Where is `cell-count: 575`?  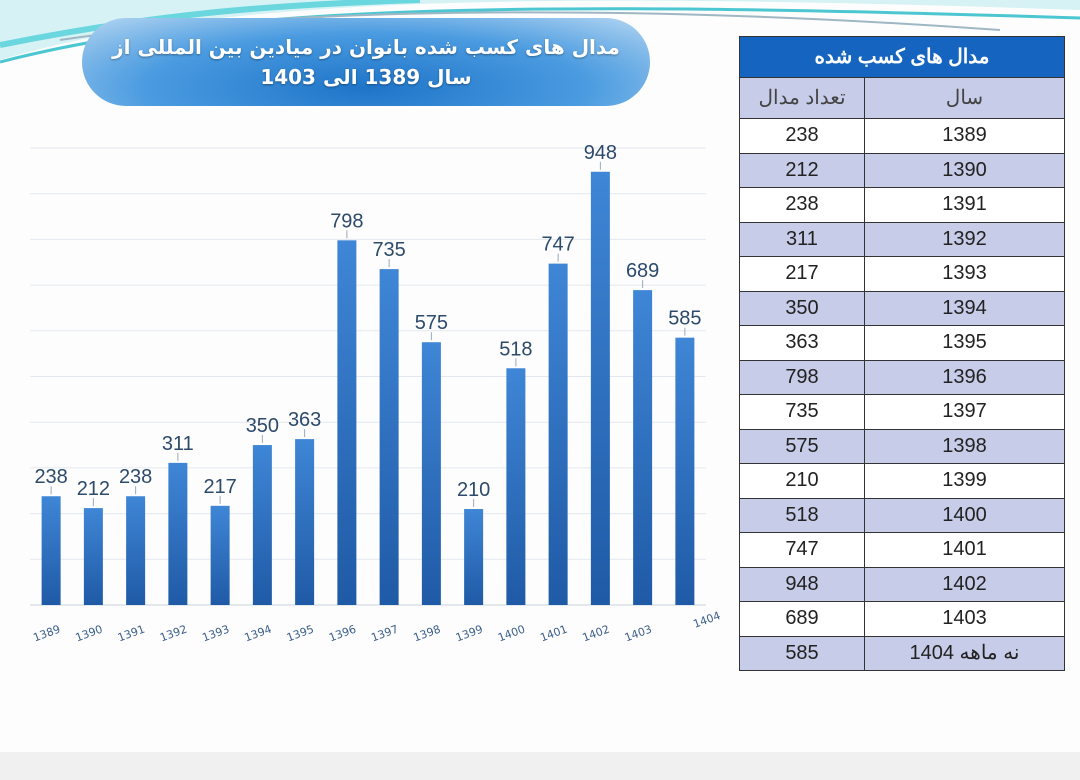
cell-count: 575 is located at coordinates (802, 446).